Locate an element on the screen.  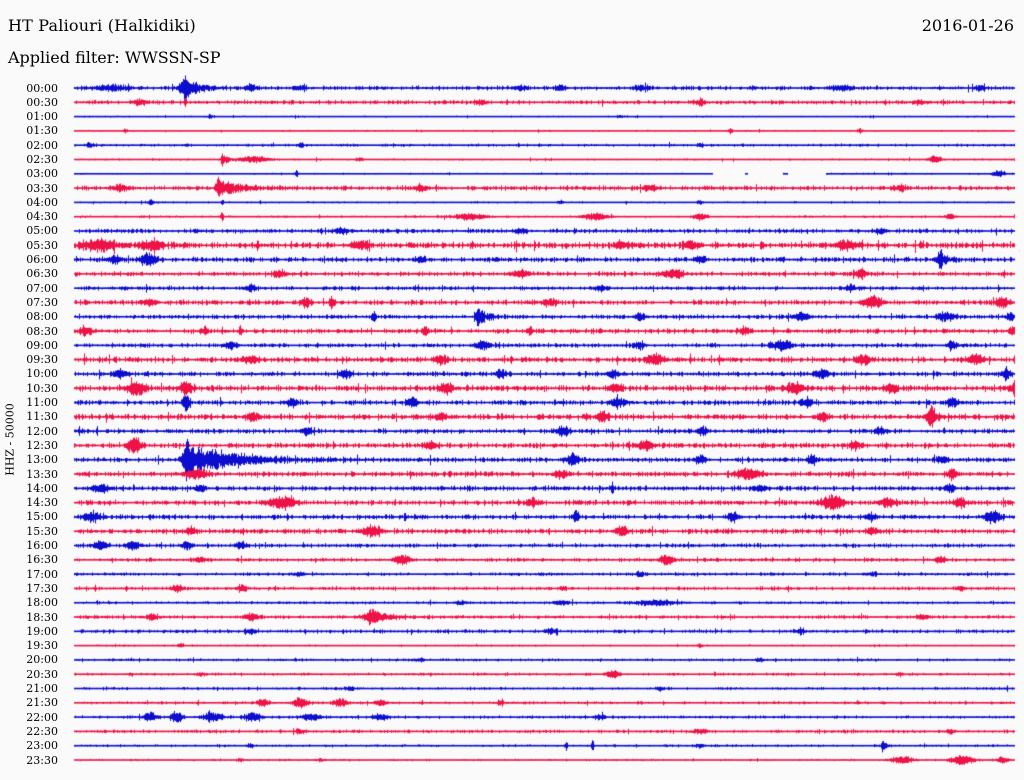
time-label-01:30: 01:30 is located at coordinates (42, 131).